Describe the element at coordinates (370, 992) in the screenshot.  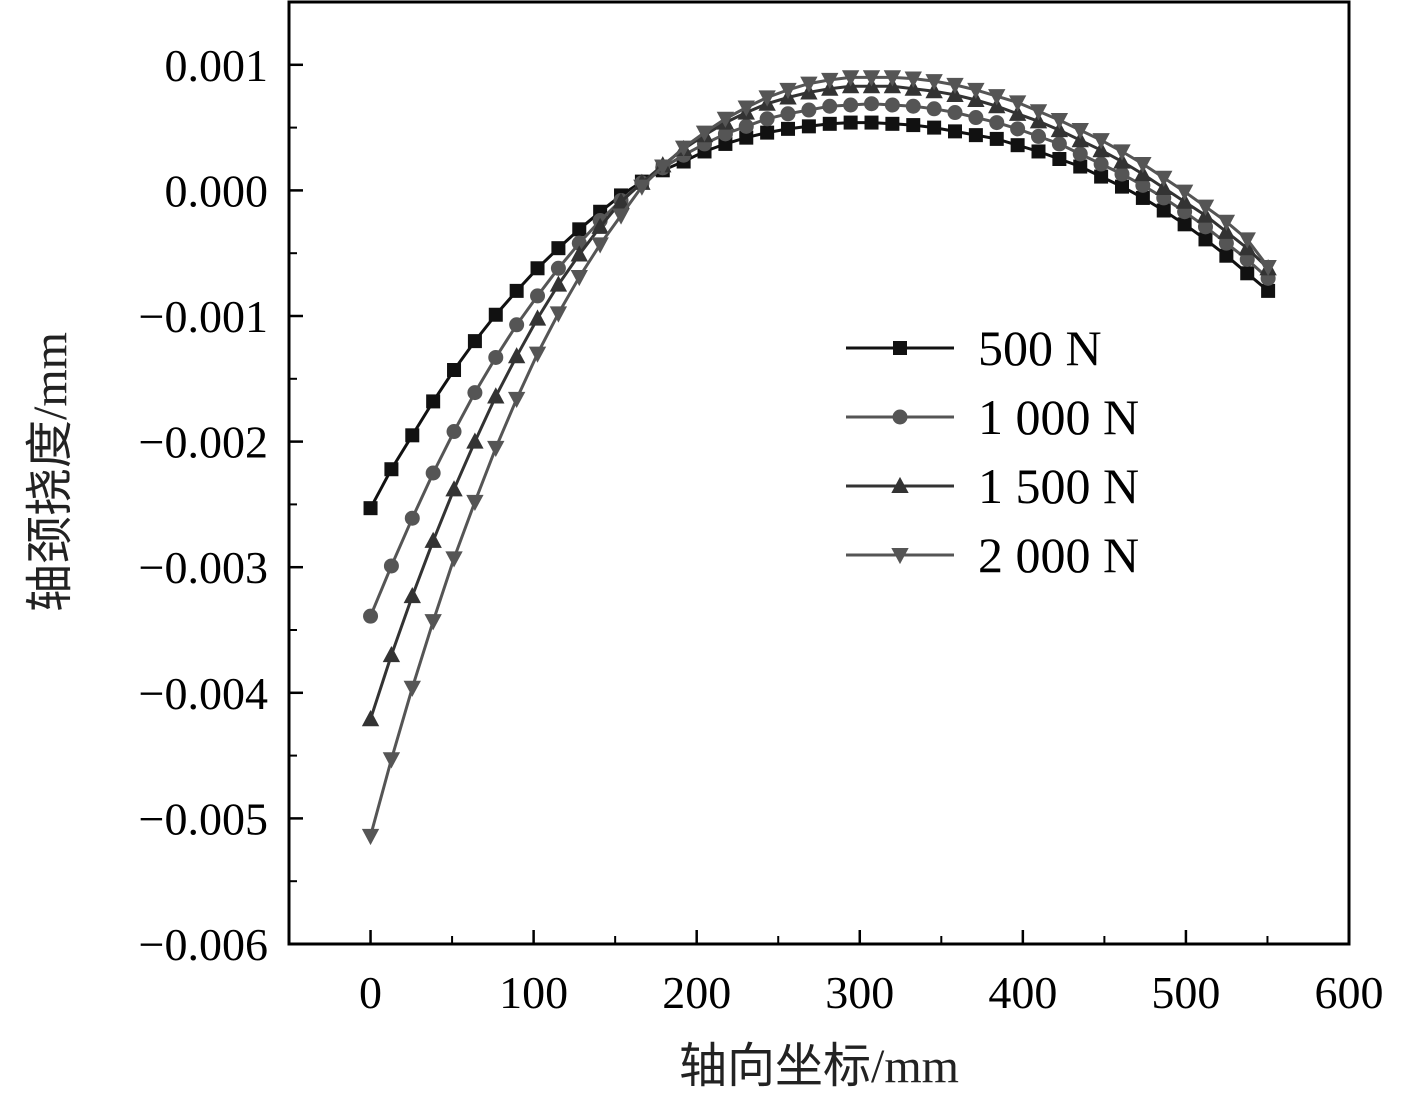
I see `x-tick-label: 0` at that location.